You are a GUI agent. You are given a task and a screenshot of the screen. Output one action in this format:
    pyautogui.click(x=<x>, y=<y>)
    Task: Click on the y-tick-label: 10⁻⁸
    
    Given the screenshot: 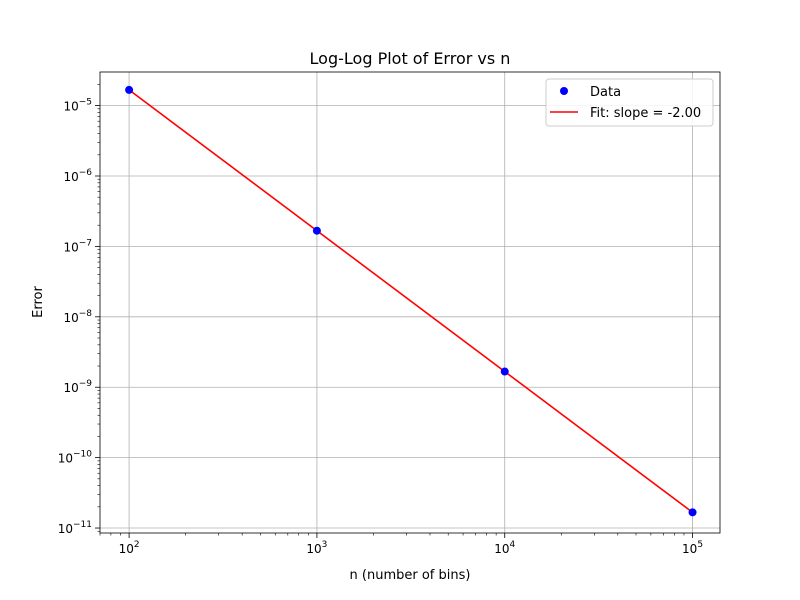 What is the action you would take?
    pyautogui.click(x=77, y=317)
    